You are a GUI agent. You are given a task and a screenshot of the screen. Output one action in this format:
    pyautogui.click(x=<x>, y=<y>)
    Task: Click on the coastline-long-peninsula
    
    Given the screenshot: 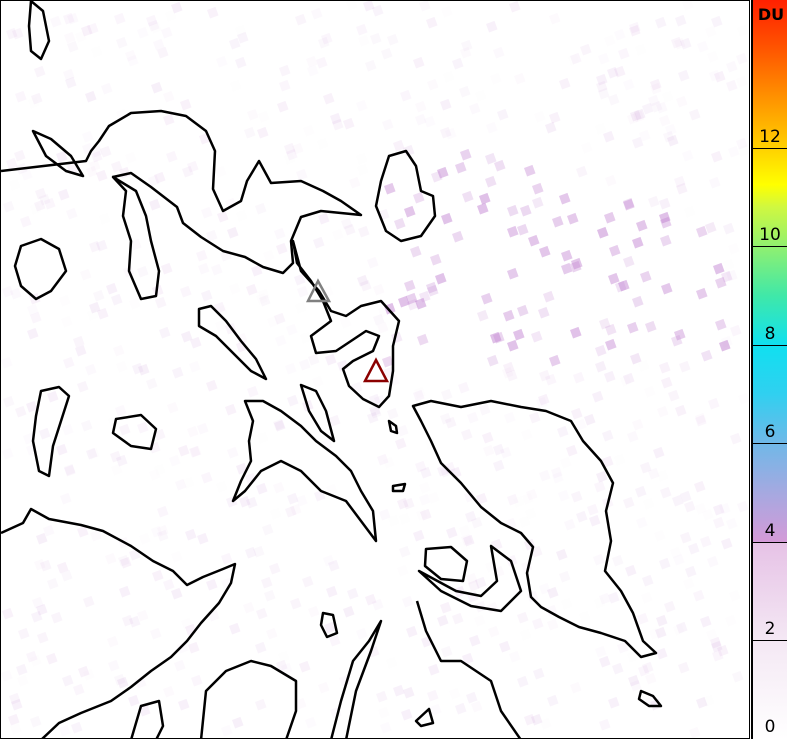 What is the action you would take?
    pyautogui.click(x=136, y=238)
    